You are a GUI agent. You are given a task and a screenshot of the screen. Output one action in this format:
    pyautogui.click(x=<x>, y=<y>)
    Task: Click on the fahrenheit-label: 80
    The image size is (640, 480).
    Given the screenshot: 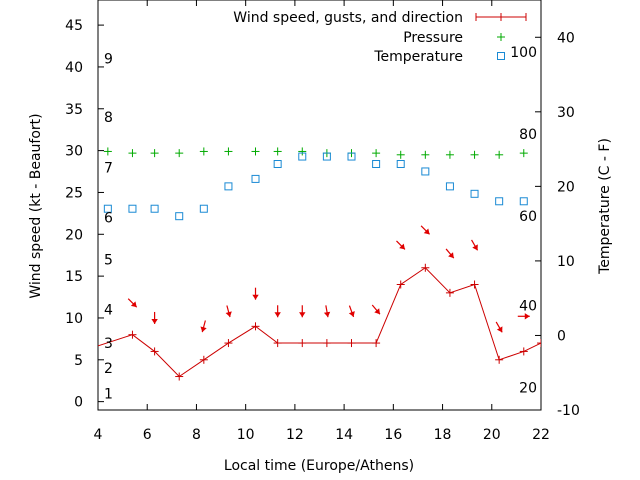 What is the action you would take?
    pyautogui.click(x=528, y=135)
    